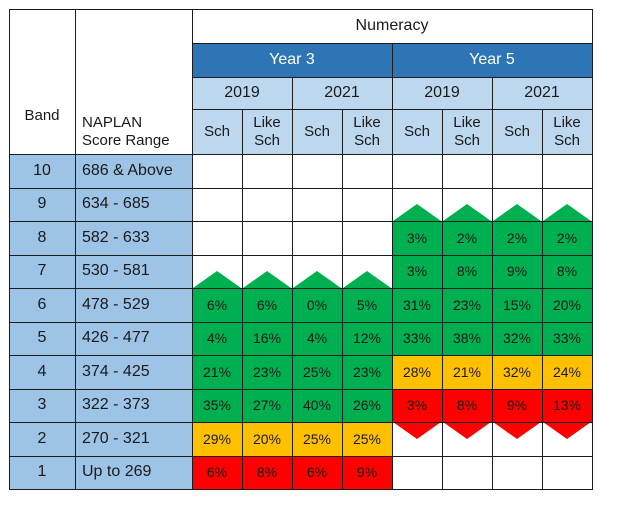 This screenshot has width=619, height=506. I want to click on value-cell-band6-col2: 6%, so click(267, 305).